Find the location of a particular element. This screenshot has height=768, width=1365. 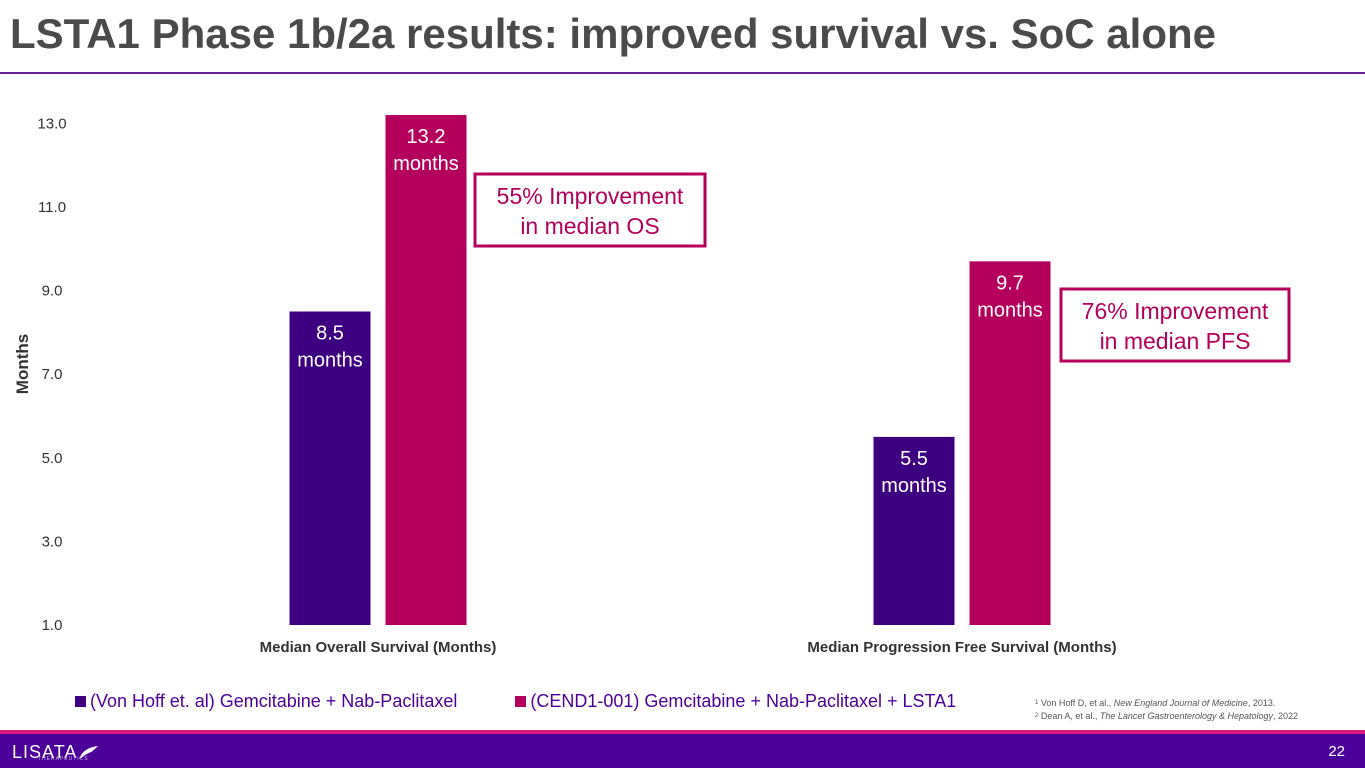

legend-swatch-lsta1 is located at coordinates (521, 701).